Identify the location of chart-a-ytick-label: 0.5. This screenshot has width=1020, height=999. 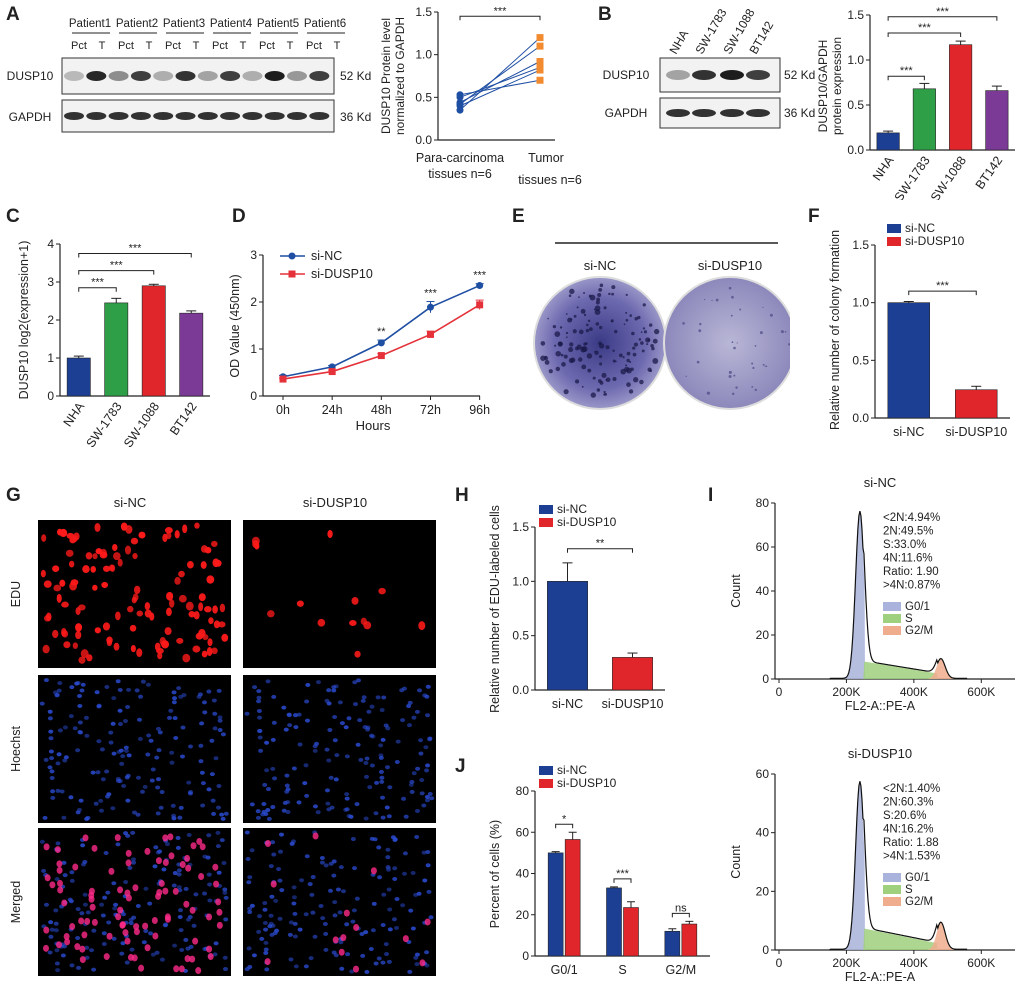
(423, 97).